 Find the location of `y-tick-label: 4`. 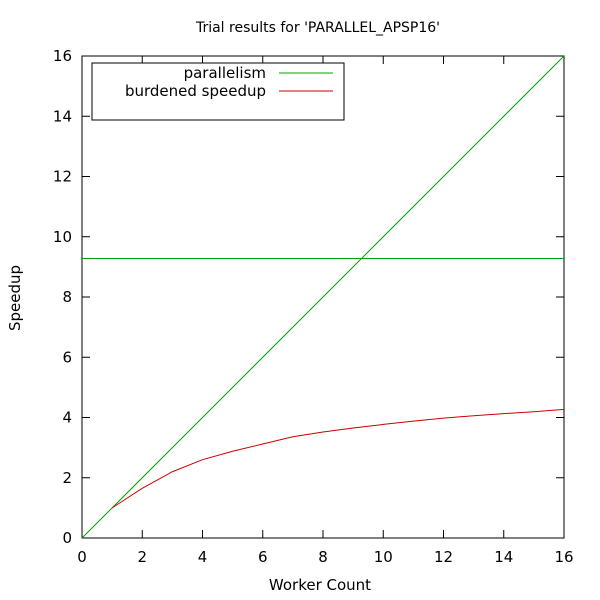

y-tick-label: 4 is located at coordinates (67, 418).